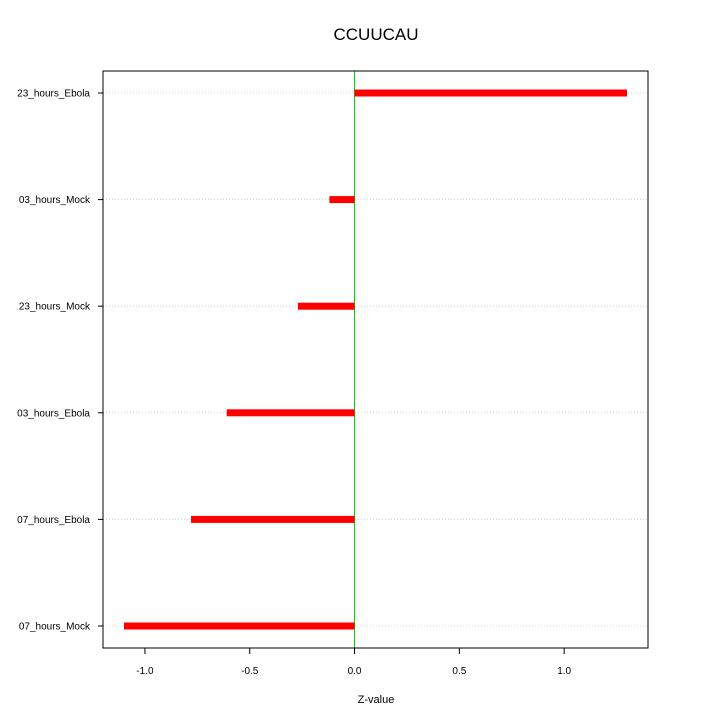 The height and width of the screenshot is (720, 720). I want to click on x-tick-label: -0.5, so click(250, 671).